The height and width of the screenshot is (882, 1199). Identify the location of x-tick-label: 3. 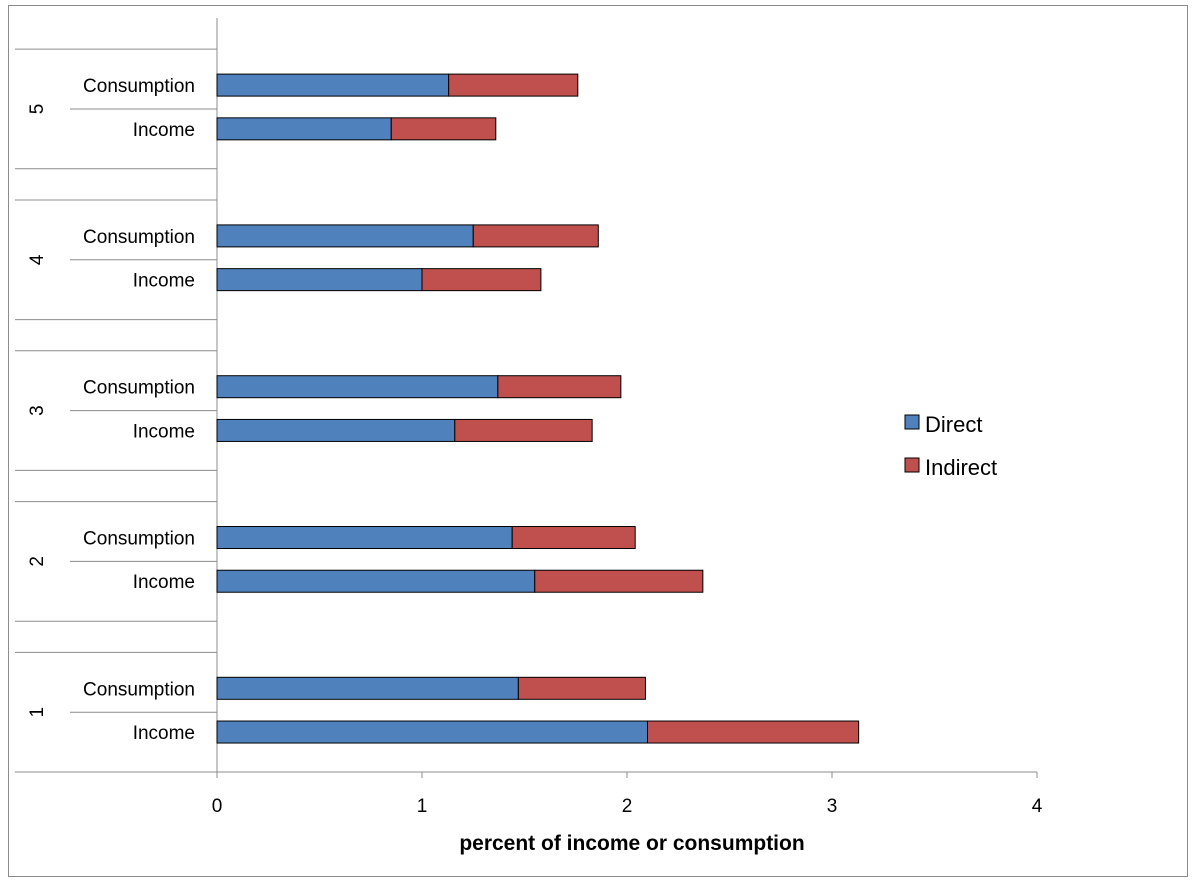
(832, 806).